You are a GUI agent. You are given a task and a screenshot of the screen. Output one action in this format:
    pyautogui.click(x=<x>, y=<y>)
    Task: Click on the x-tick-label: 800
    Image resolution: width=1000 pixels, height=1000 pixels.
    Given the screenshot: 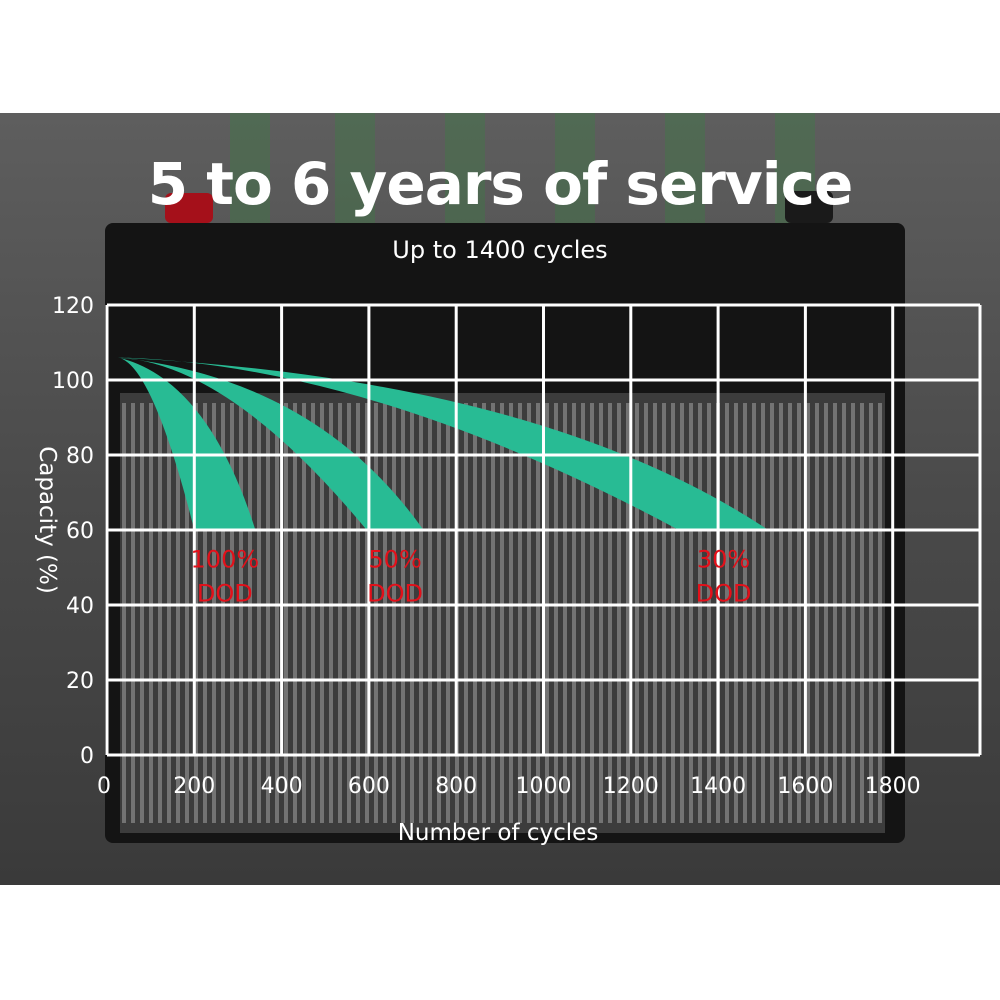 What is the action you would take?
    pyautogui.click(x=456, y=786)
    